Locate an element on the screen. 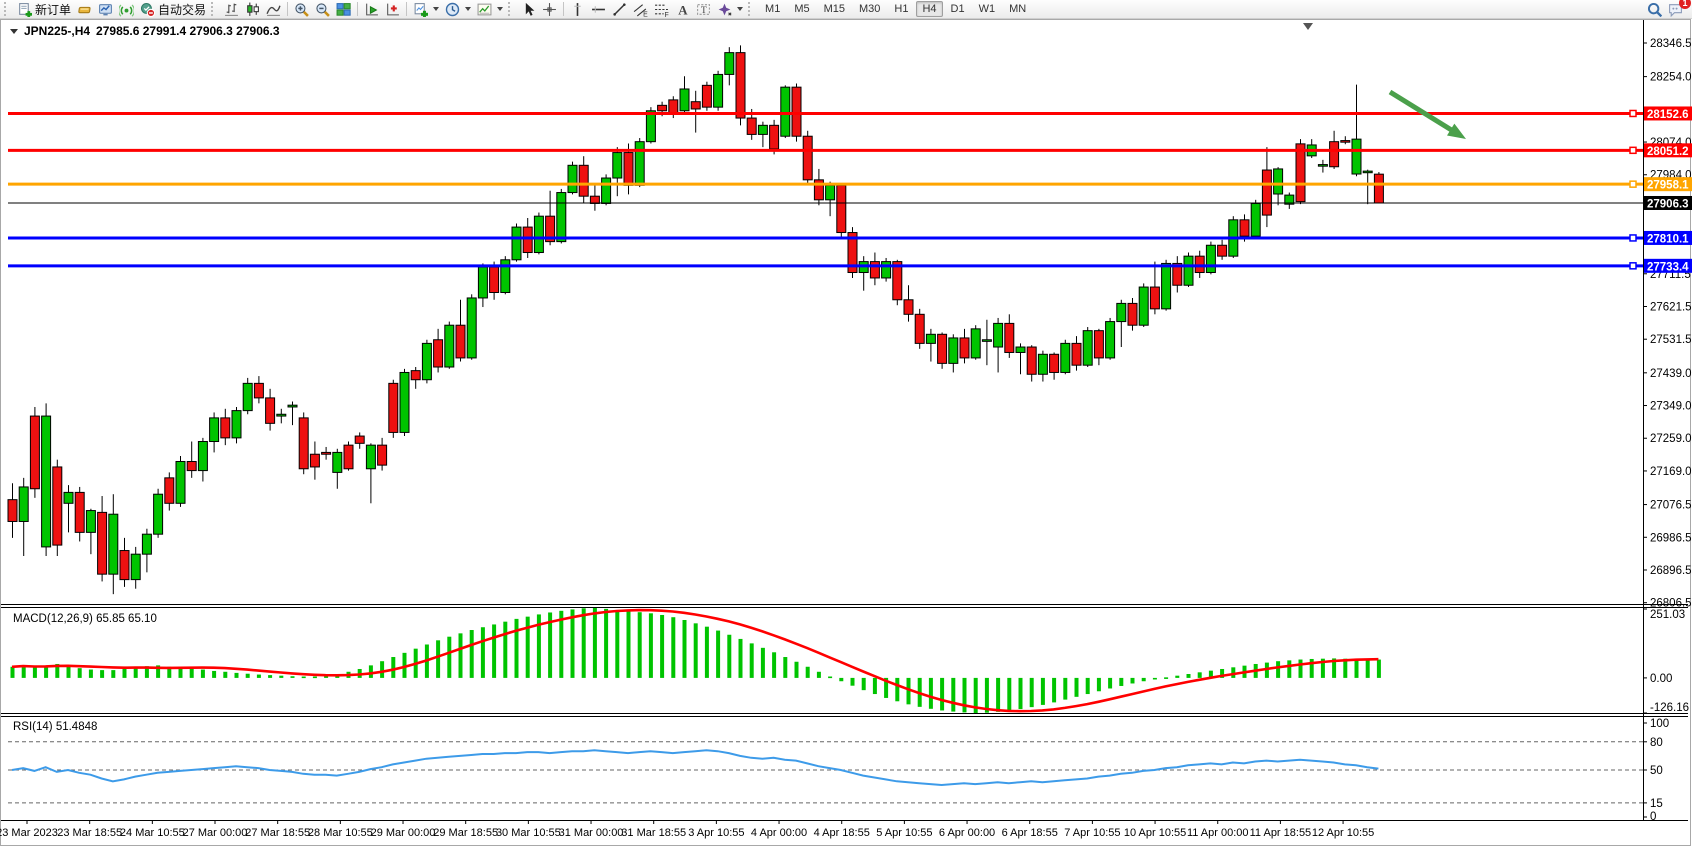 The width and height of the screenshot is (1692, 846). svg-text: -126.16 is located at coordinates (1669, 708).